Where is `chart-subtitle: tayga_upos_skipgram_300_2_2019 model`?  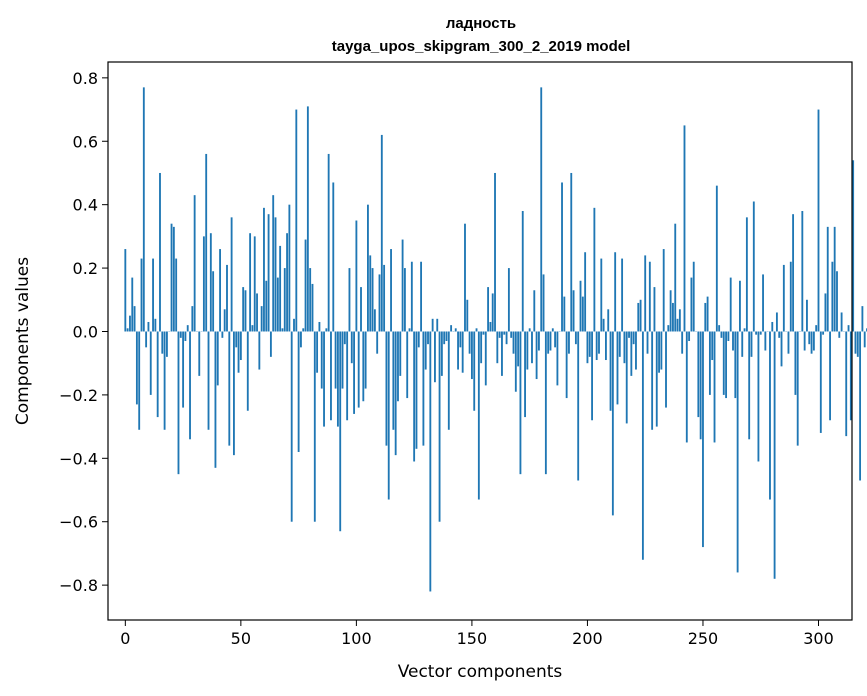
chart-subtitle: tayga_upos_skipgram_300_2_2019 model is located at coordinates (481, 46).